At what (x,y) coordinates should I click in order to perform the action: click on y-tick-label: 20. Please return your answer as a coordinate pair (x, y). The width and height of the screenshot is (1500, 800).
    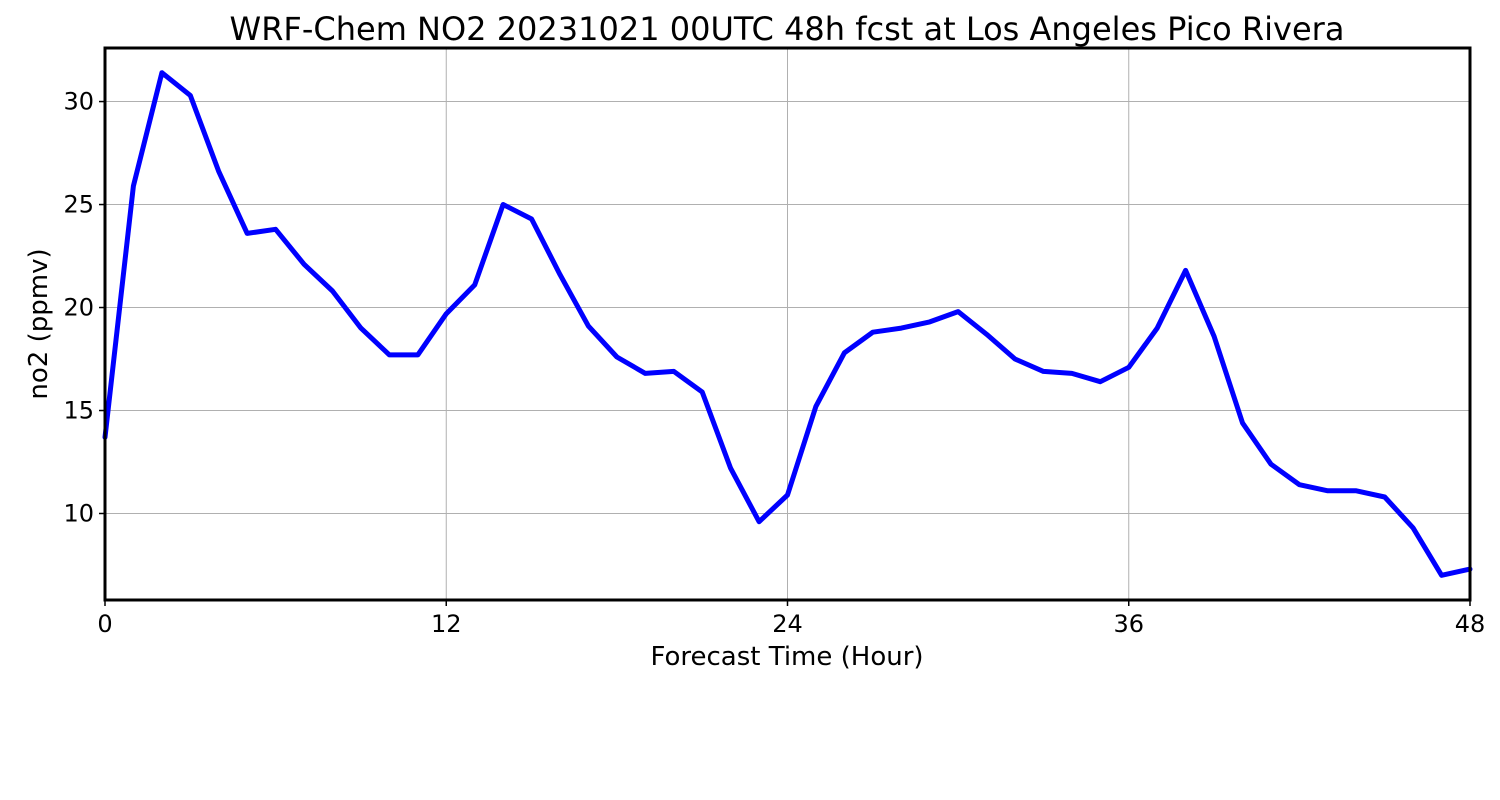
    Looking at the image, I should click on (78, 308).